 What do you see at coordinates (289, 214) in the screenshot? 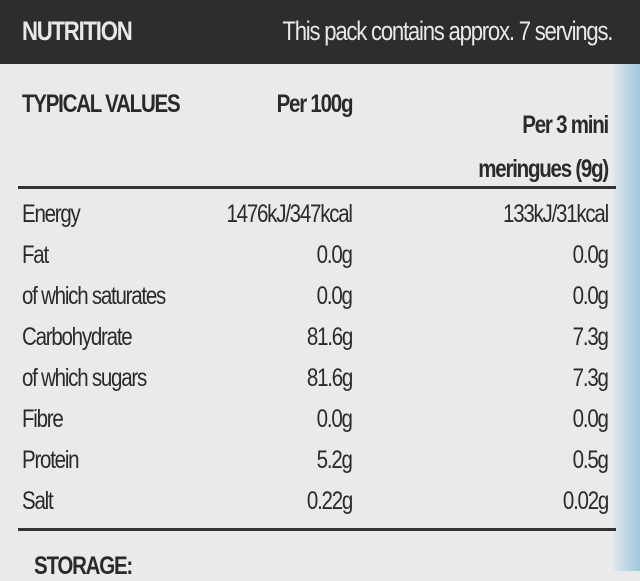
I see `cell-value: 1476kJ/347kcal` at bounding box center [289, 214].